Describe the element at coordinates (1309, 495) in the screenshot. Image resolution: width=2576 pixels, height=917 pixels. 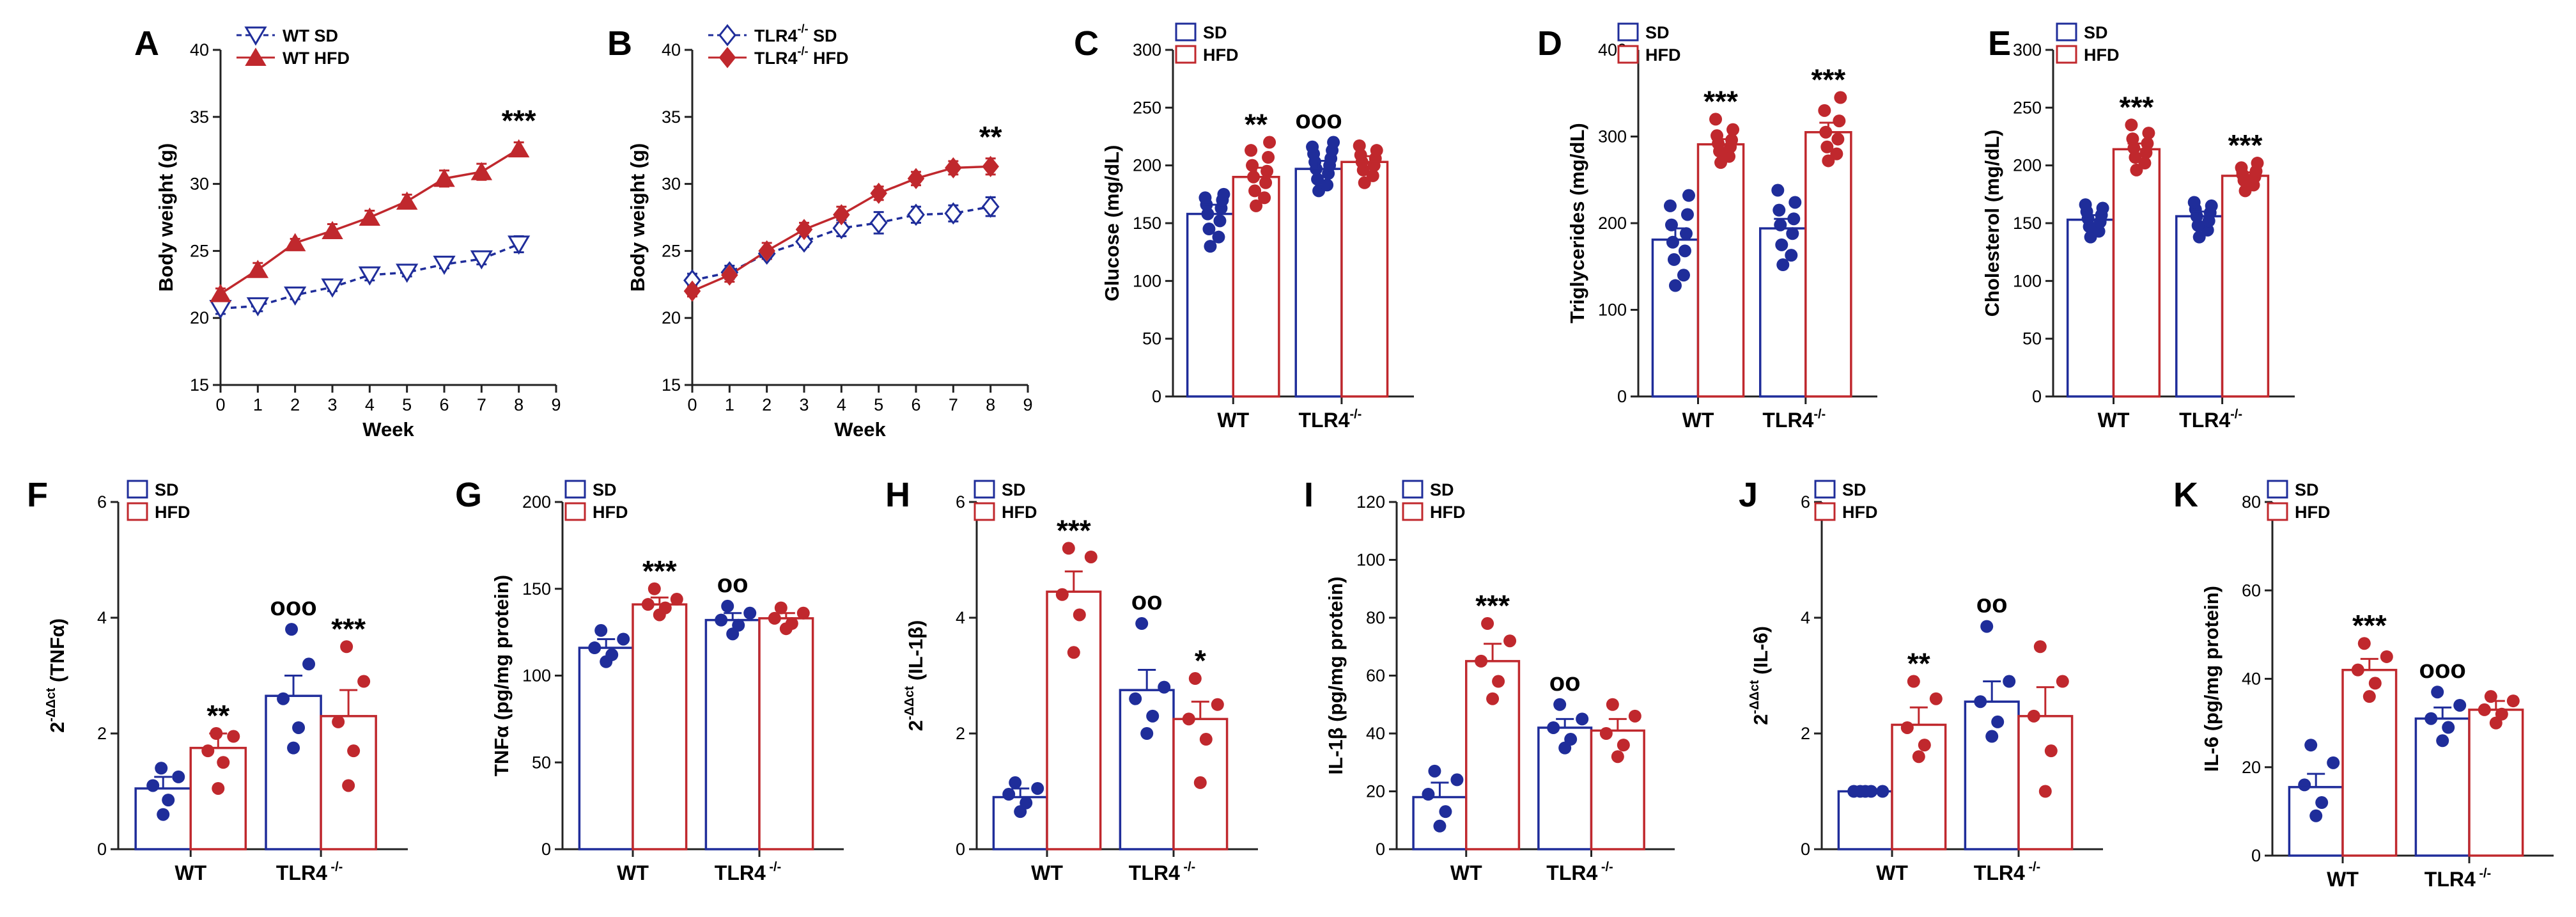
I see `panel-label: I` at that location.